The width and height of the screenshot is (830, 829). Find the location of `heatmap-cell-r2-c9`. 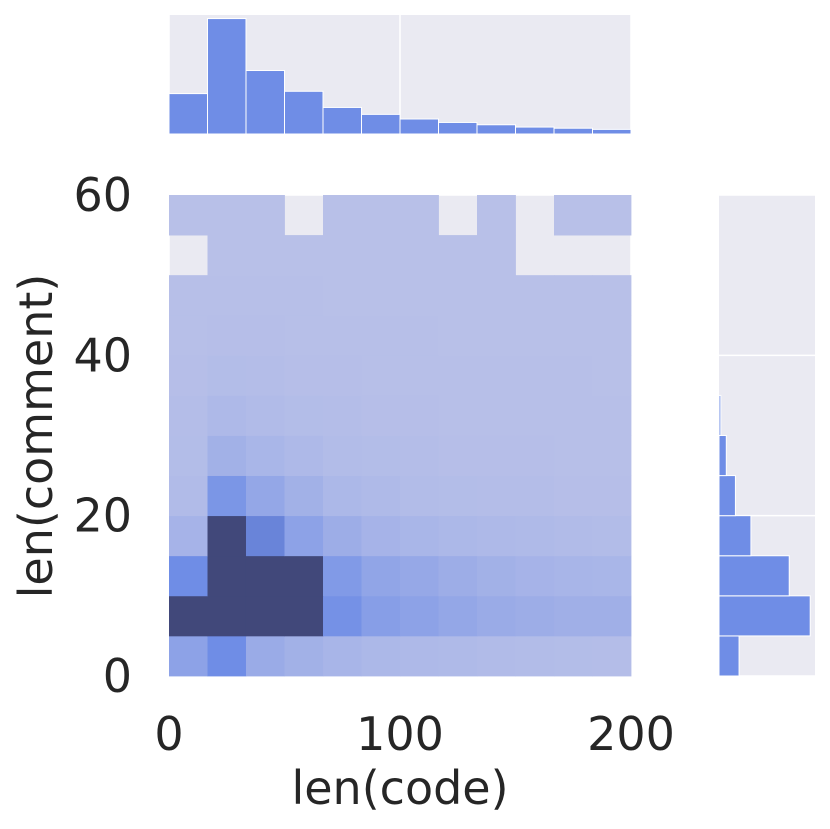

heatmap-cell-r2-c9 is located at coordinates (535, 576).